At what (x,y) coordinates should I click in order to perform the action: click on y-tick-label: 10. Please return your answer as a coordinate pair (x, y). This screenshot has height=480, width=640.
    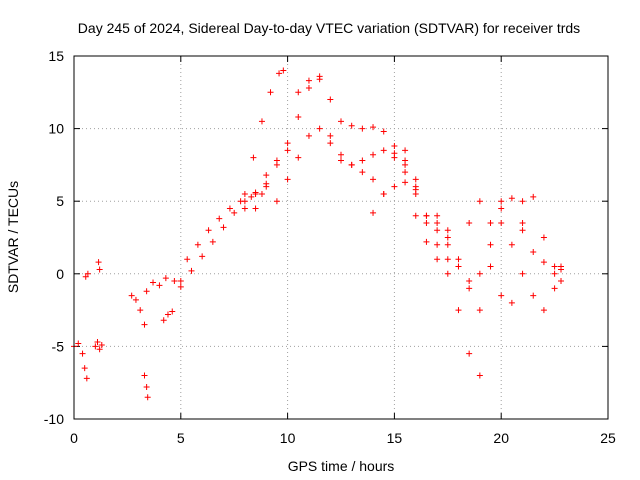
    Looking at the image, I should click on (56, 129).